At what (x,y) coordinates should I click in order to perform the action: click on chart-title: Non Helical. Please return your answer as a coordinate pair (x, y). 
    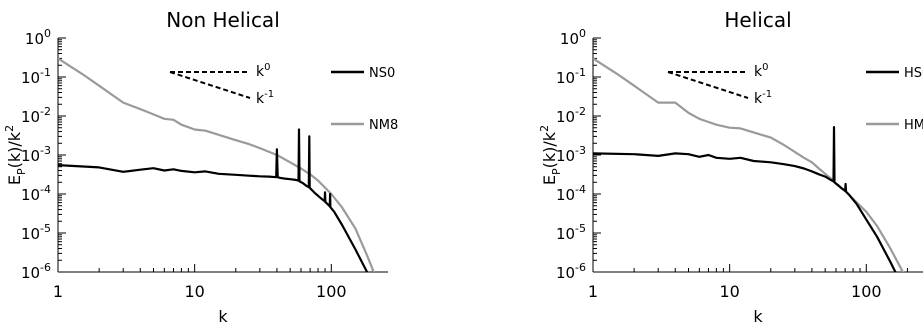
    Looking at the image, I should click on (223, 20).